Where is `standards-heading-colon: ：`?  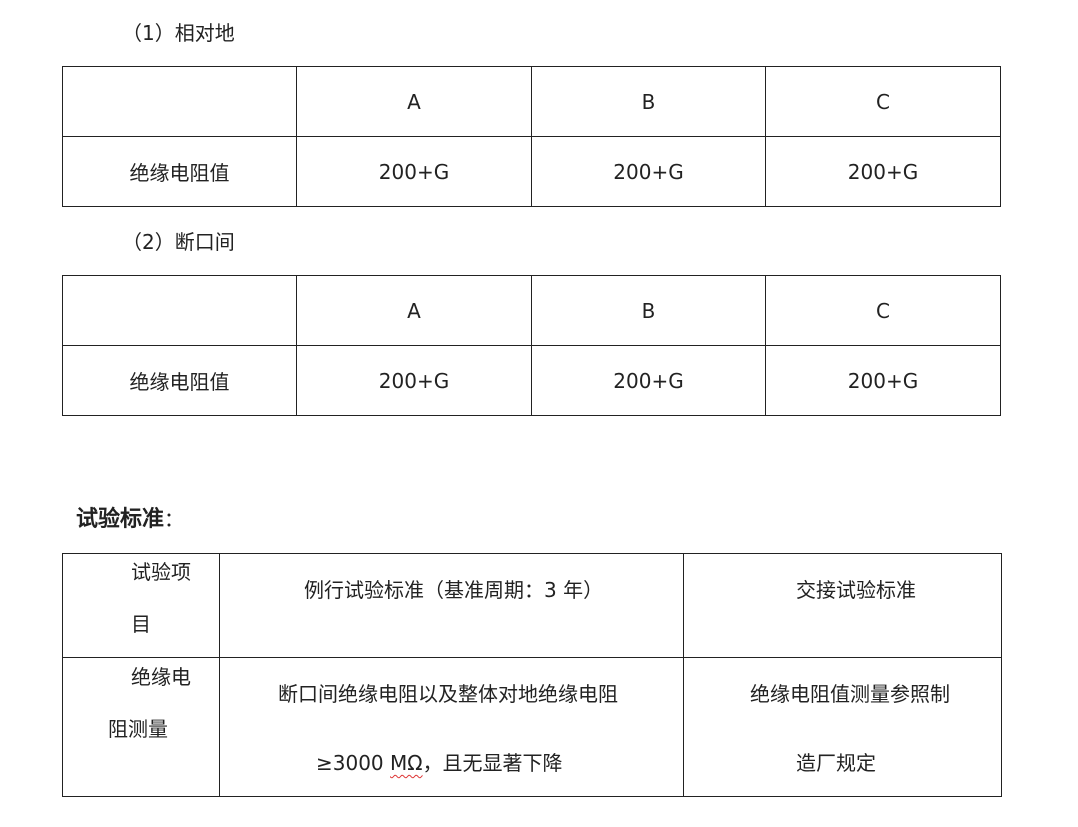 standards-heading-colon: ： is located at coordinates (174, 519).